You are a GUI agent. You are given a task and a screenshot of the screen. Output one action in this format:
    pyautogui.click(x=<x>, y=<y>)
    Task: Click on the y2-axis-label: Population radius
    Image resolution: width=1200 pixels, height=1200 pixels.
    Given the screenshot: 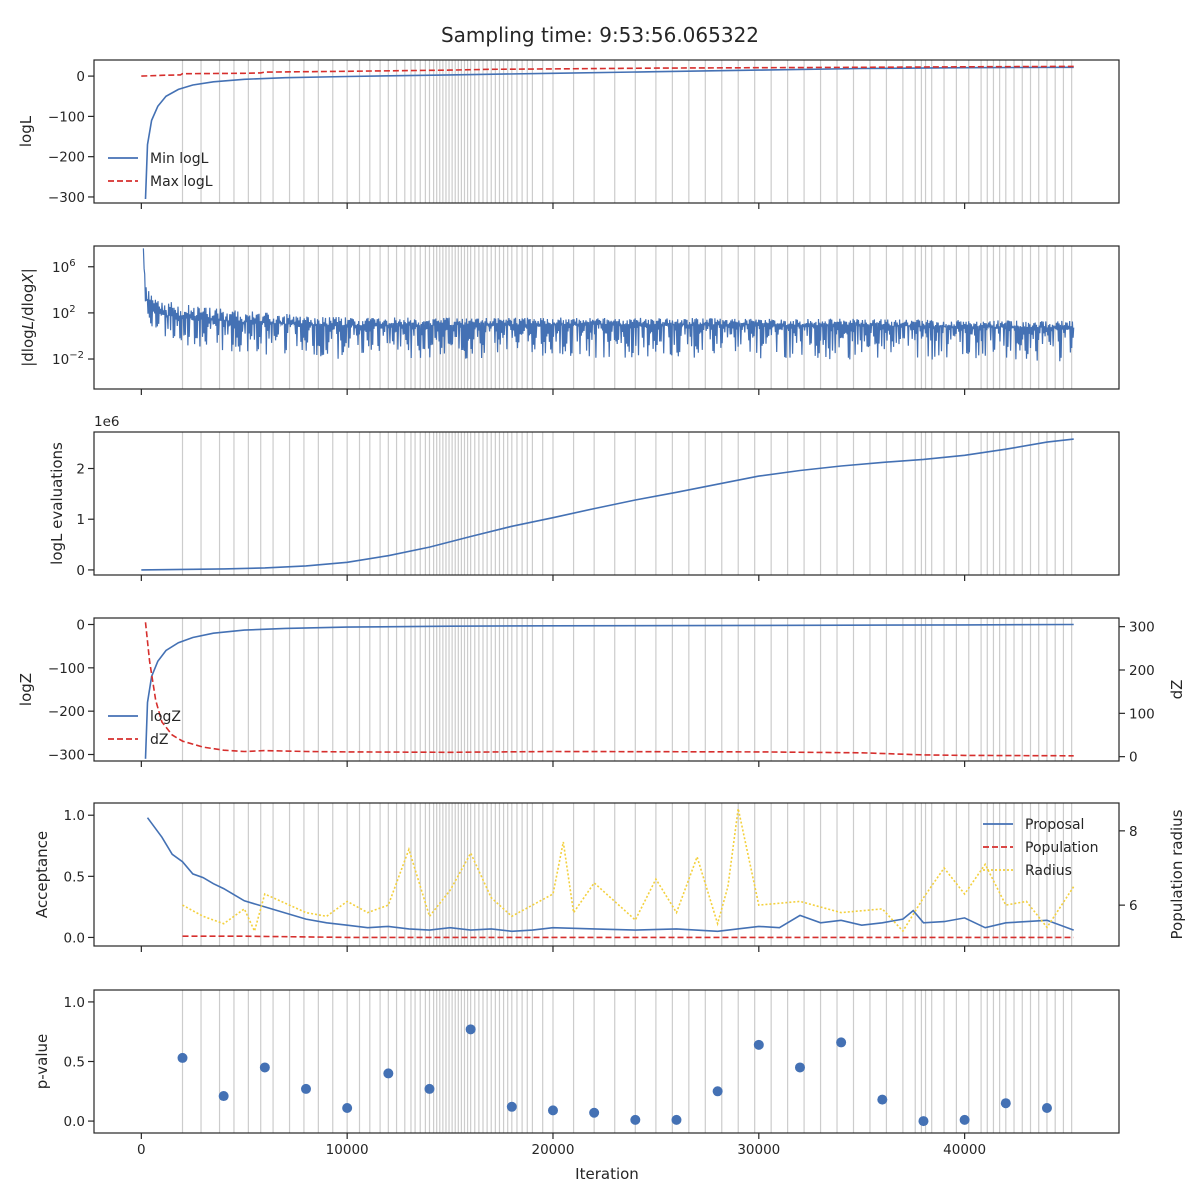 What is the action you would take?
    pyautogui.click(x=1177, y=874)
    